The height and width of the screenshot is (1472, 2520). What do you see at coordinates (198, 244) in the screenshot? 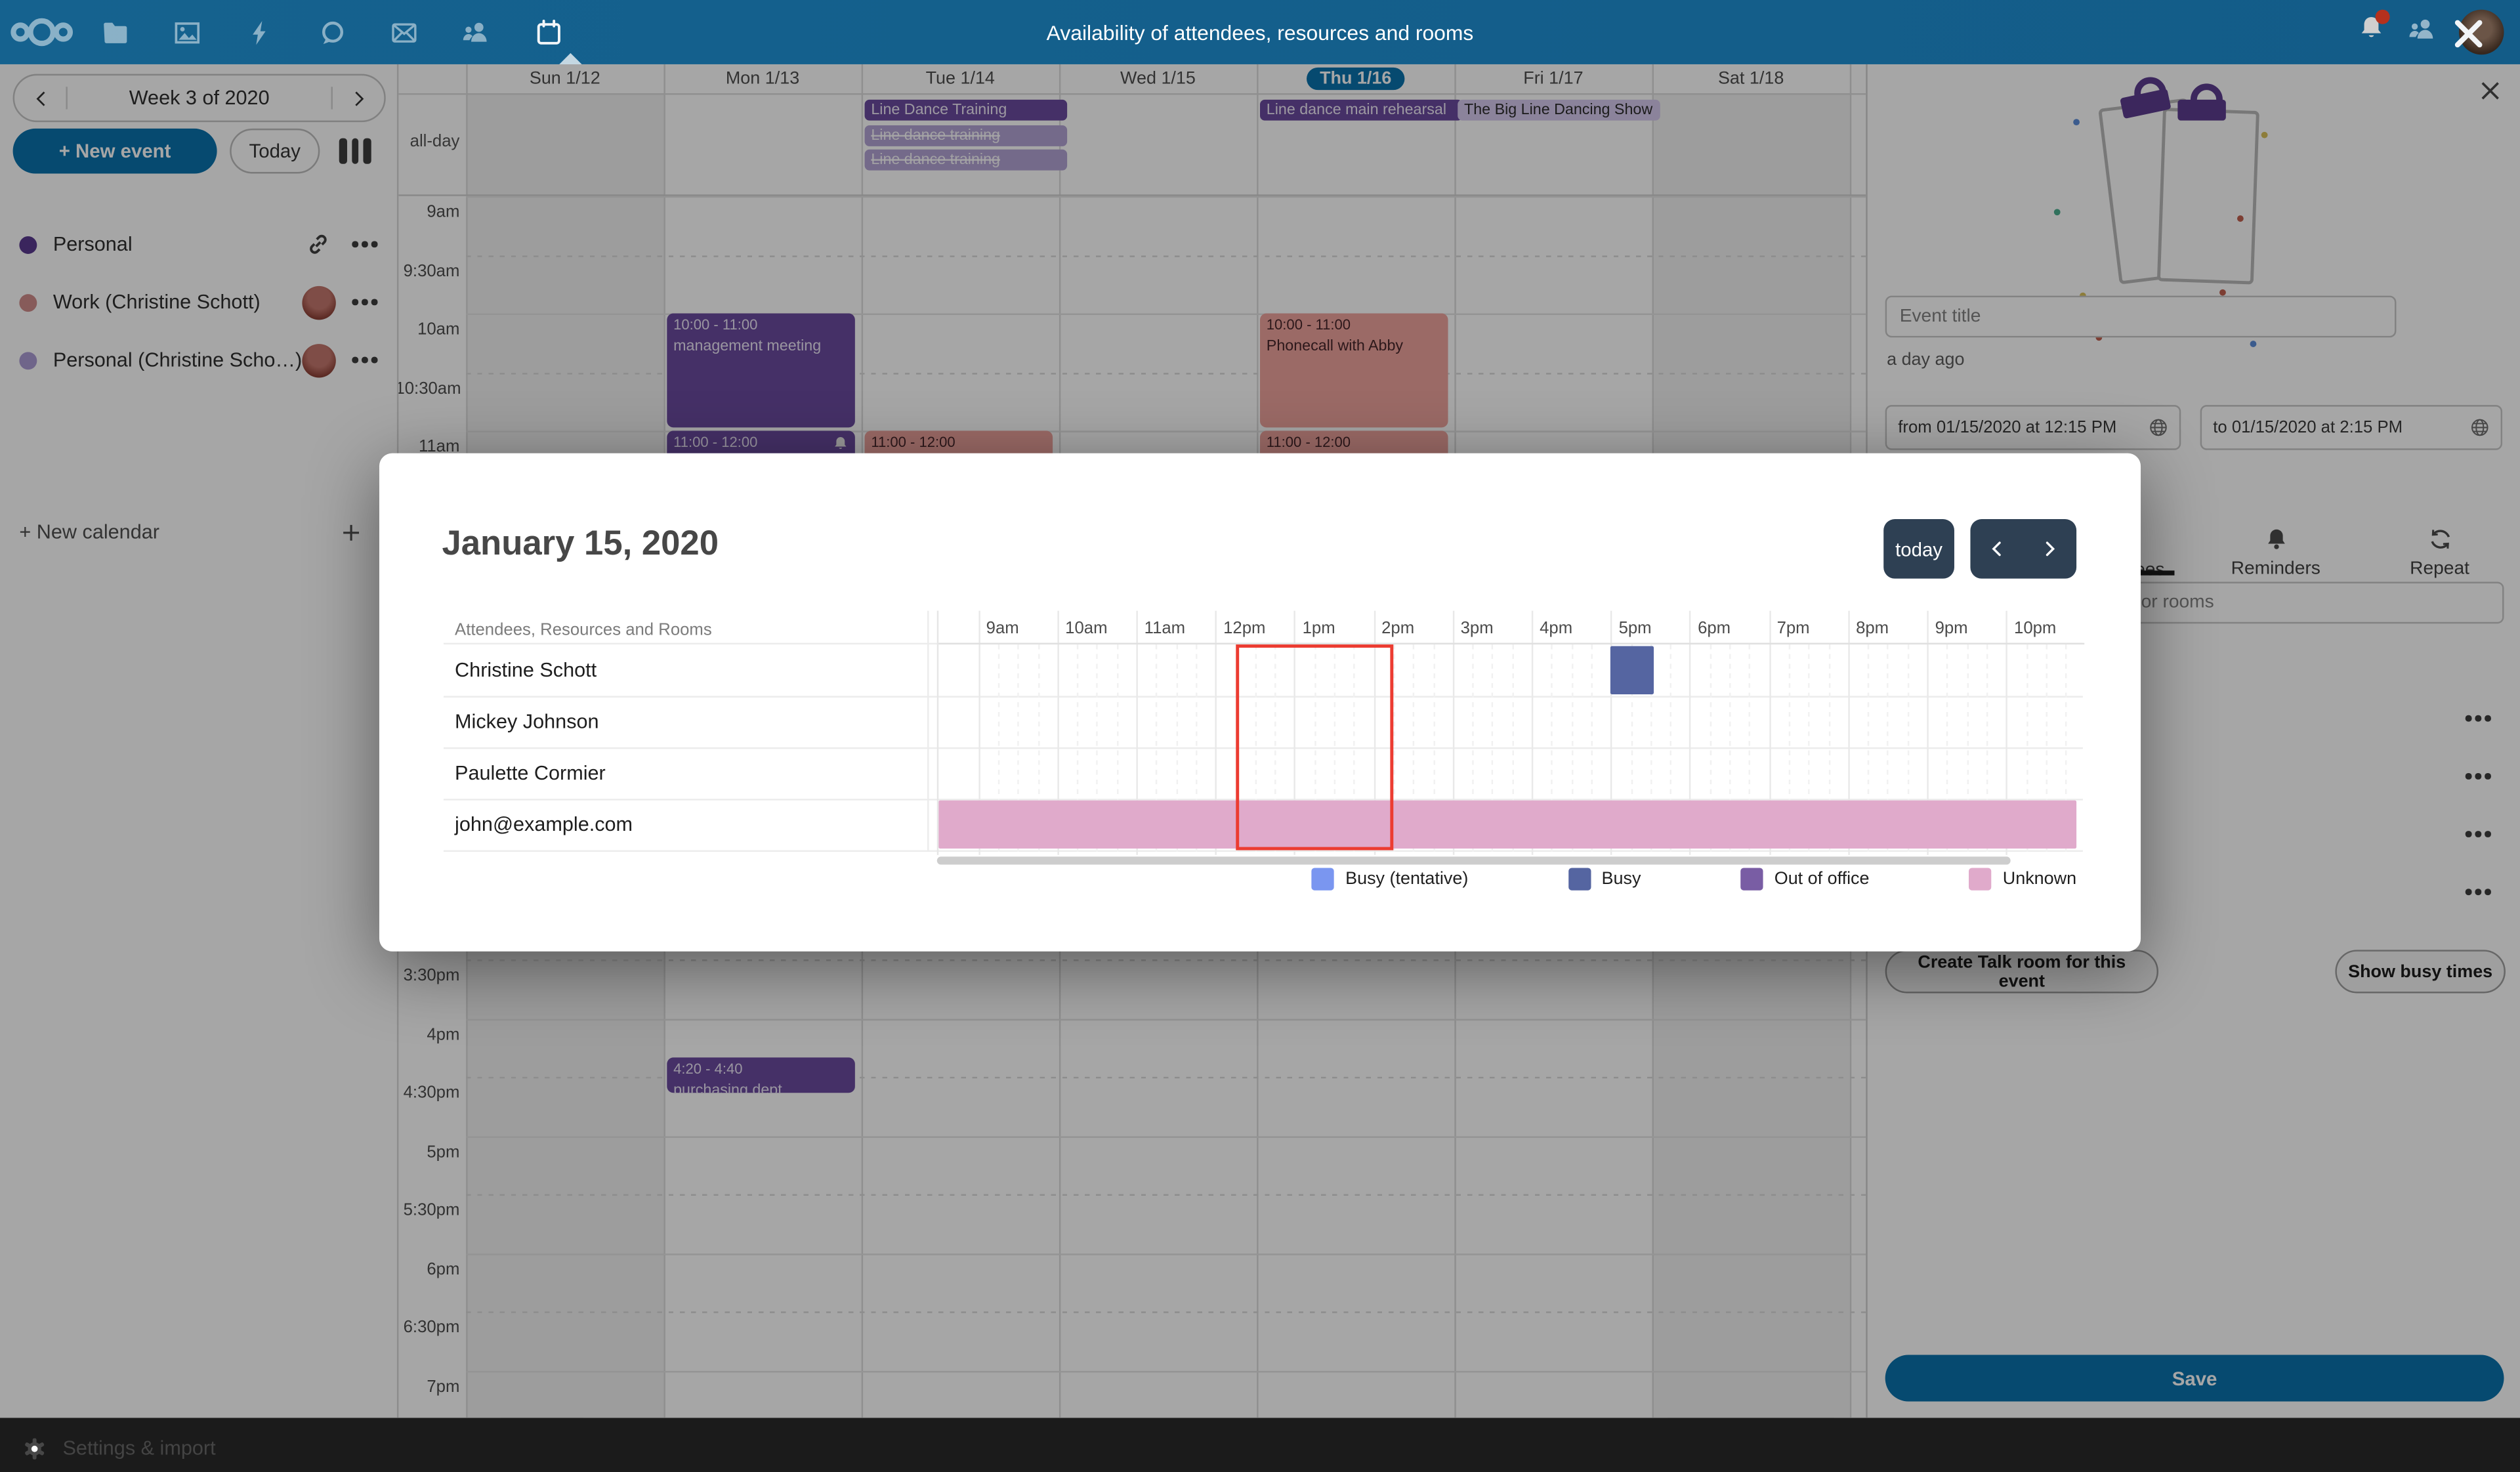
I see `calendar-list-item: Personal` at bounding box center [198, 244].